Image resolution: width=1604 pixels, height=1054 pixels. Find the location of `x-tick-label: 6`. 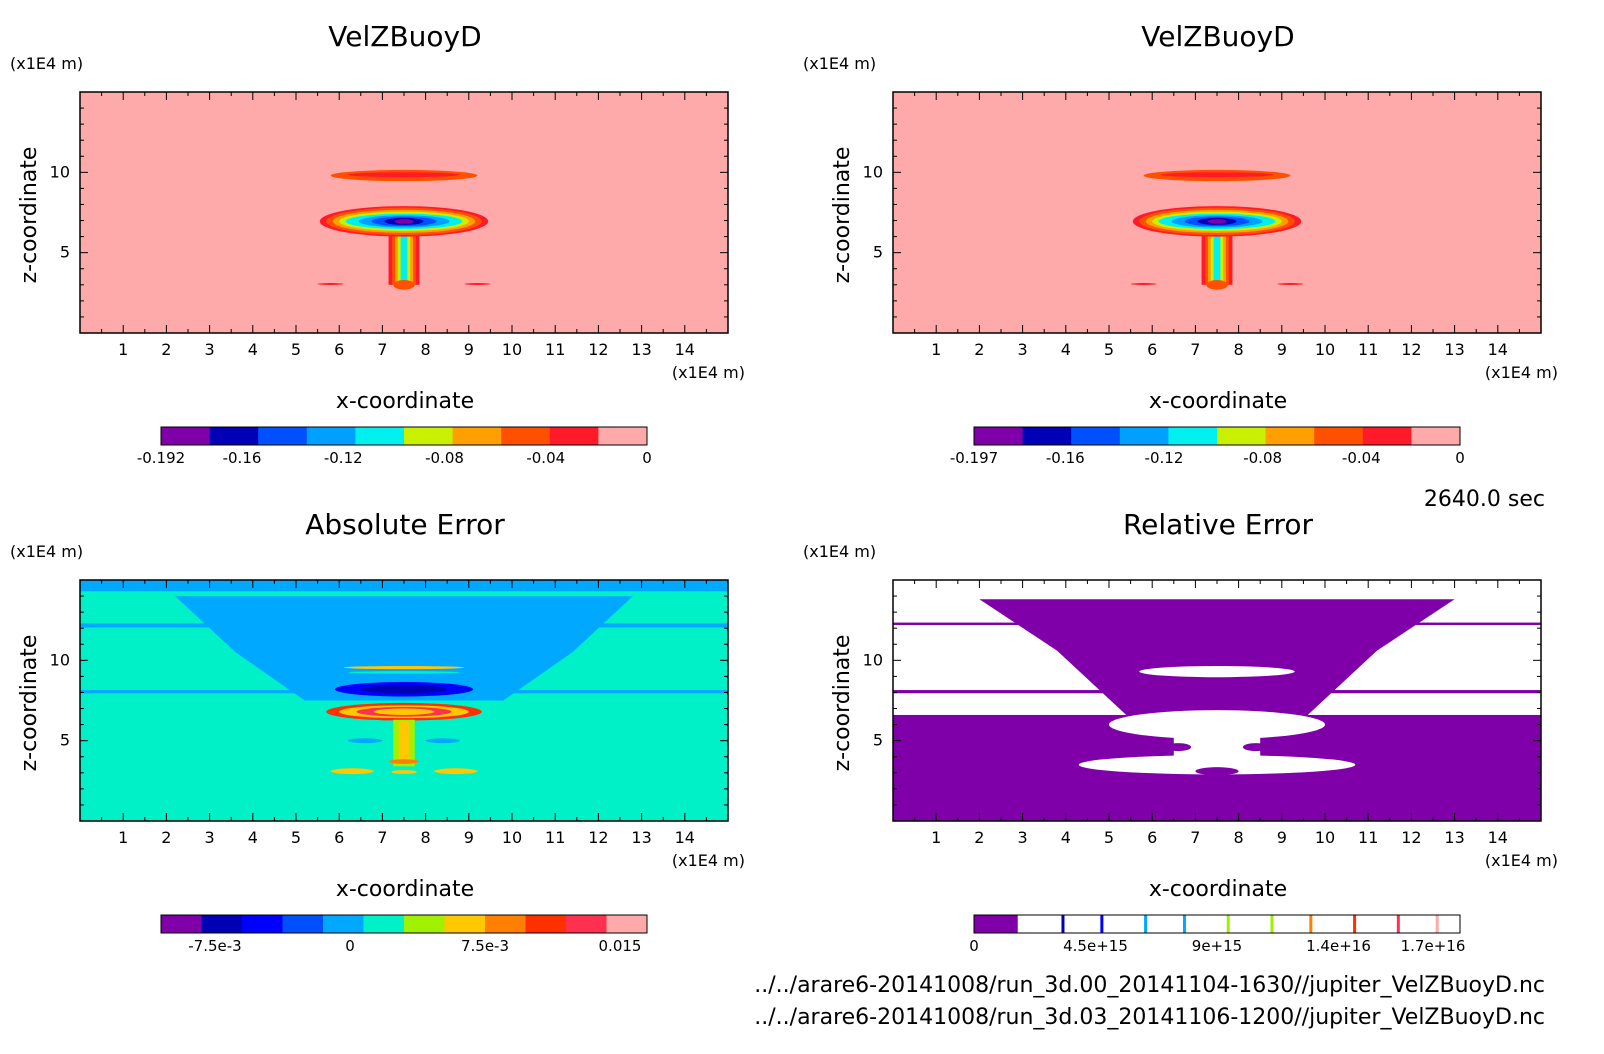

x-tick-label: 6 is located at coordinates (339, 349).